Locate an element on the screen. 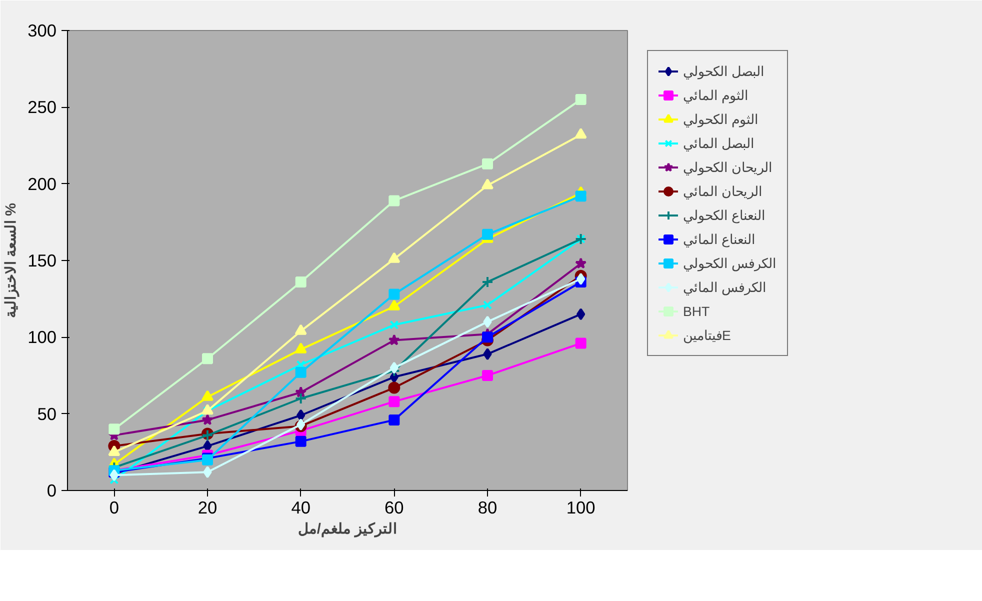 This screenshot has width=982, height=601. legend-label: النعناع المائي is located at coordinates (719, 239).